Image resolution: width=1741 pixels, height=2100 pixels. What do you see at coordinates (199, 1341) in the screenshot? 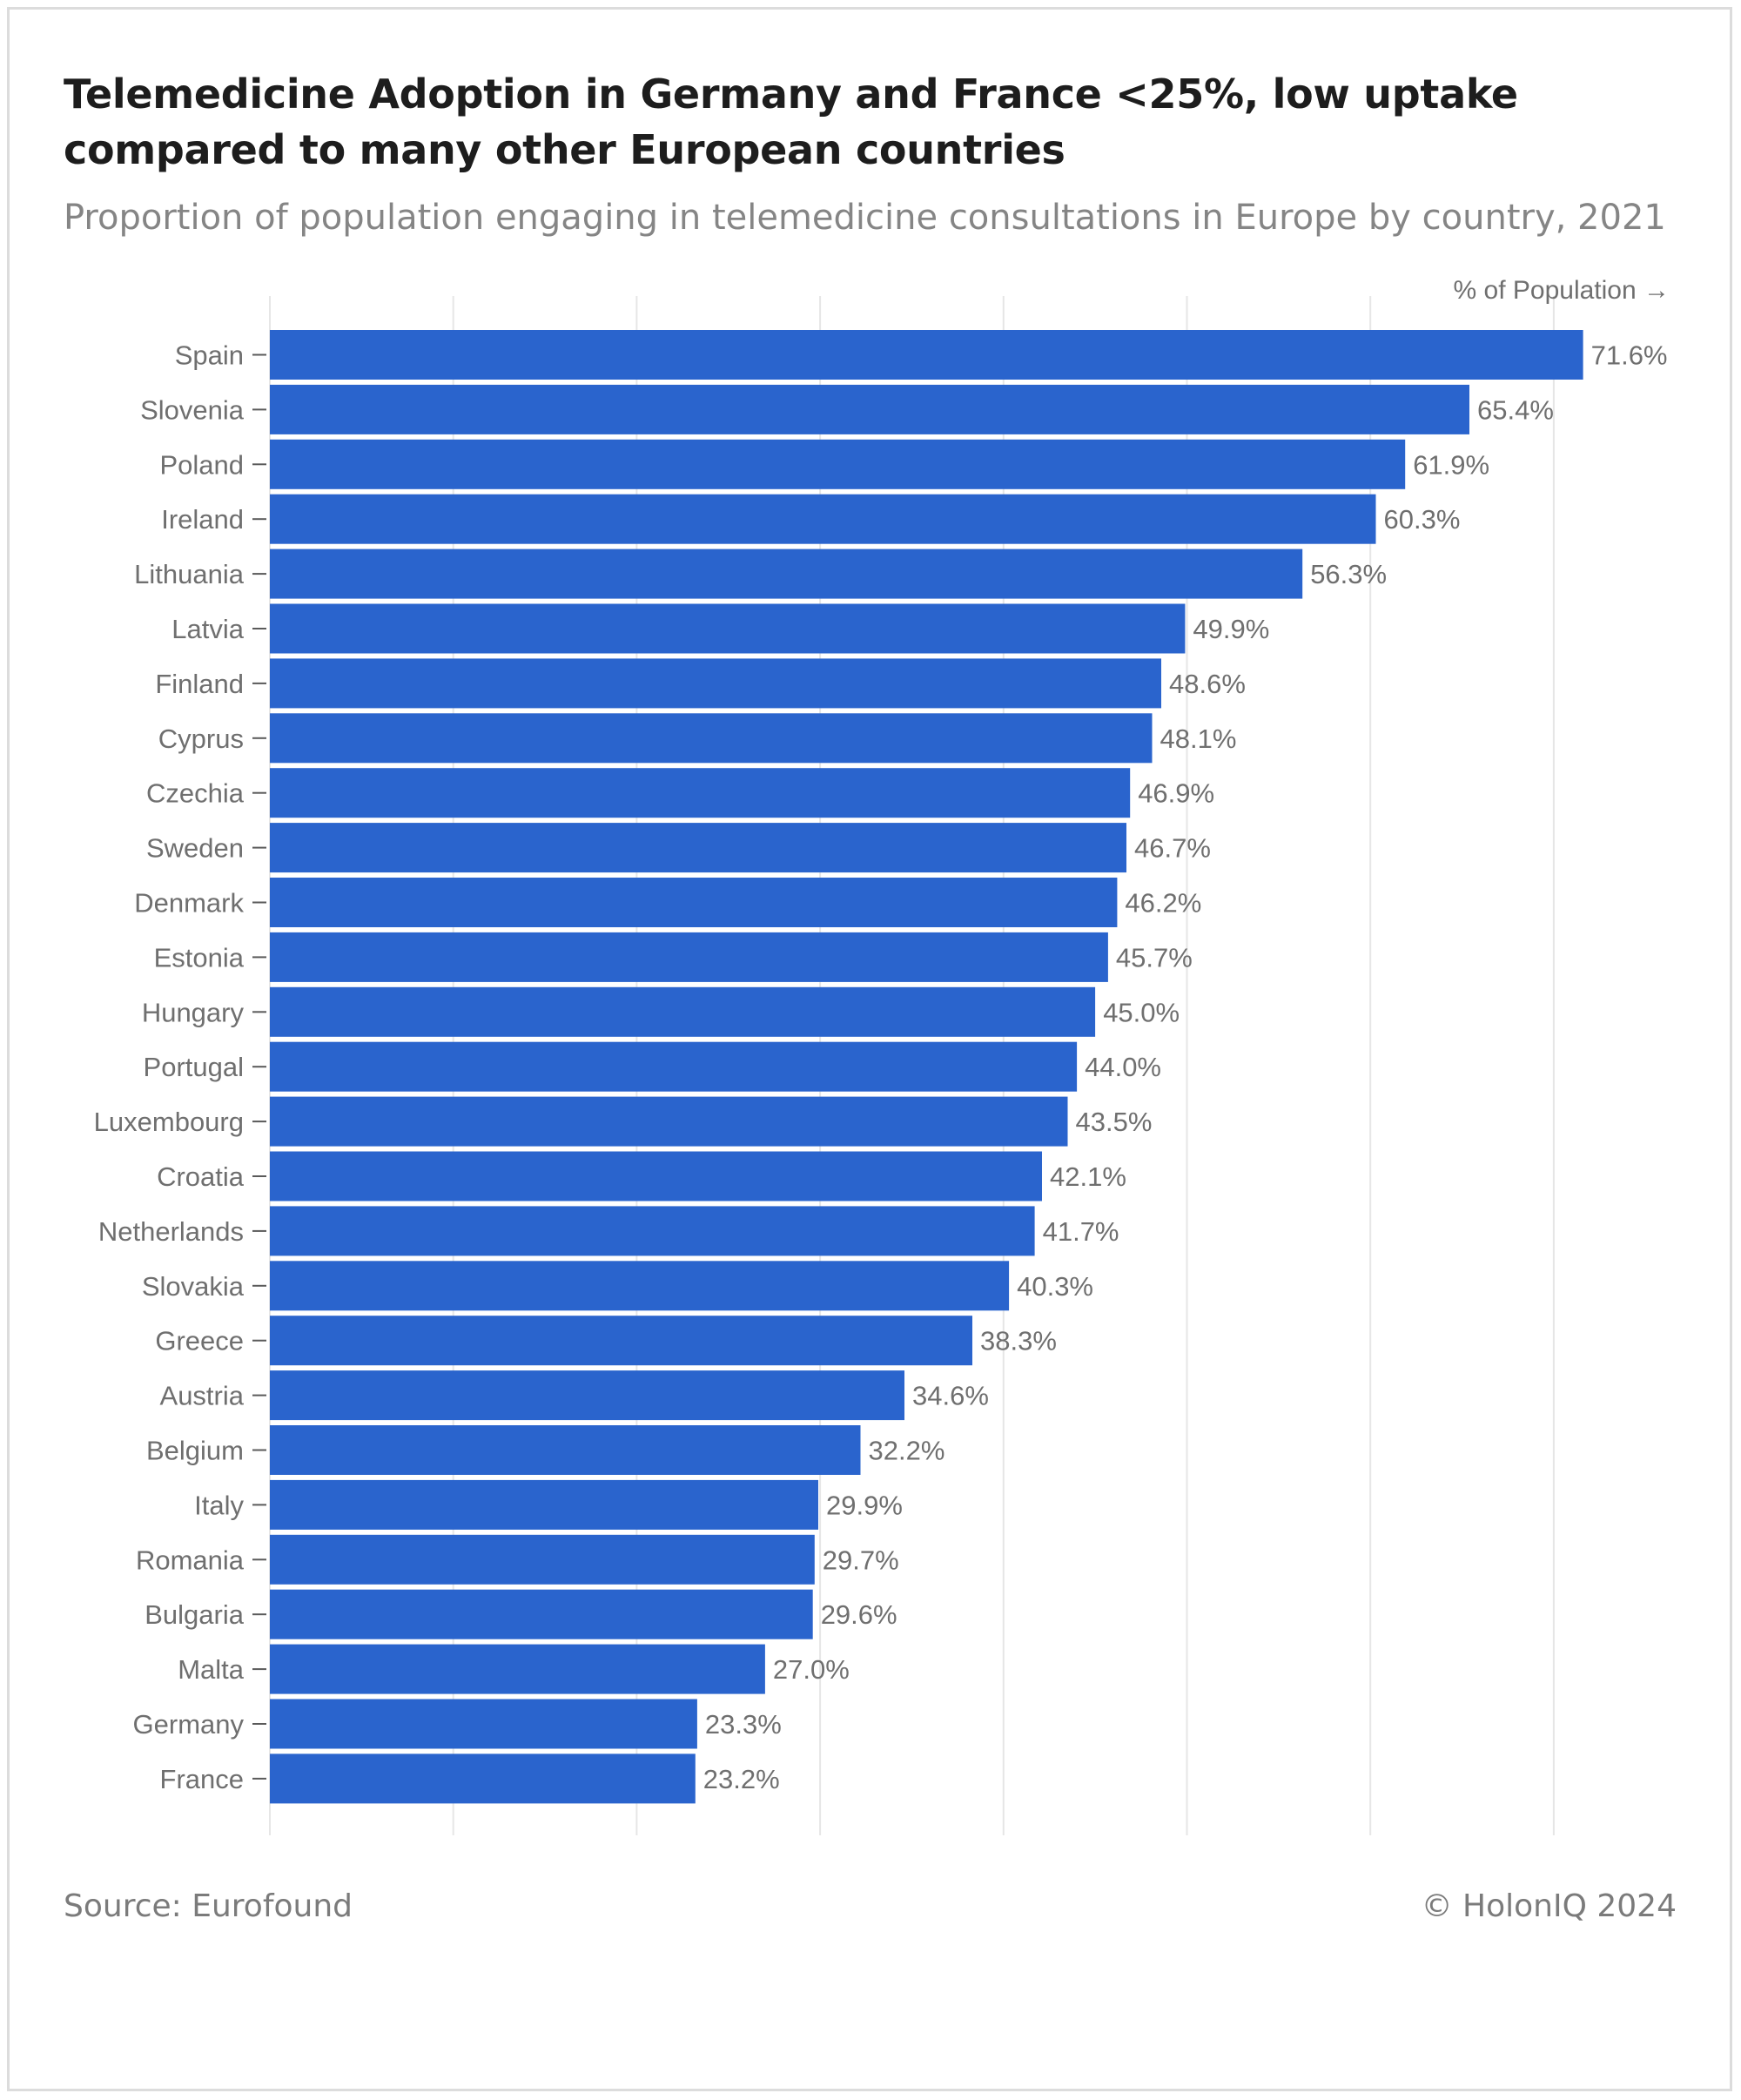
I see `category-label: Greece` at bounding box center [199, 1341].